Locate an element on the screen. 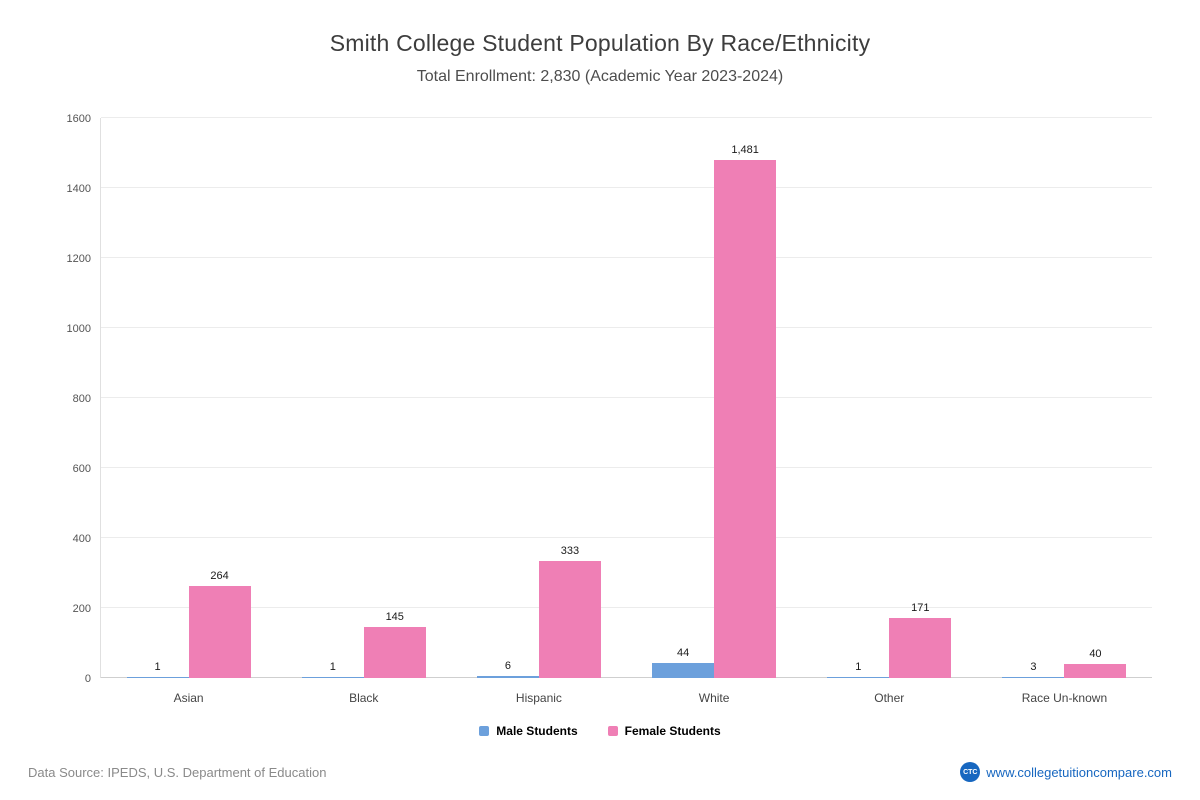 This screenshot has height=800, width=1200. x-axis-category-label: Other is located at coordinates (889, 698).